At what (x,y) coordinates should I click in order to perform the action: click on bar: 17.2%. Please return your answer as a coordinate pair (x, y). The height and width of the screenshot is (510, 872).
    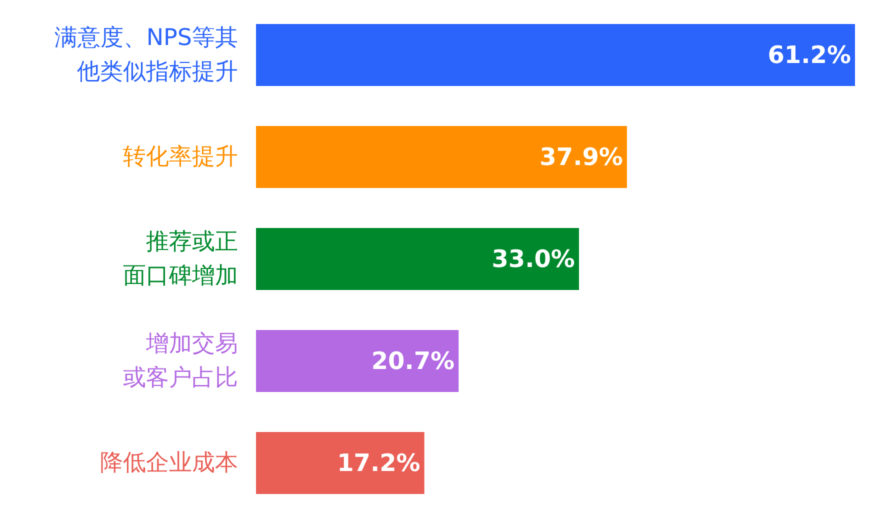
    Looking at the image, I should click on (340, 463).